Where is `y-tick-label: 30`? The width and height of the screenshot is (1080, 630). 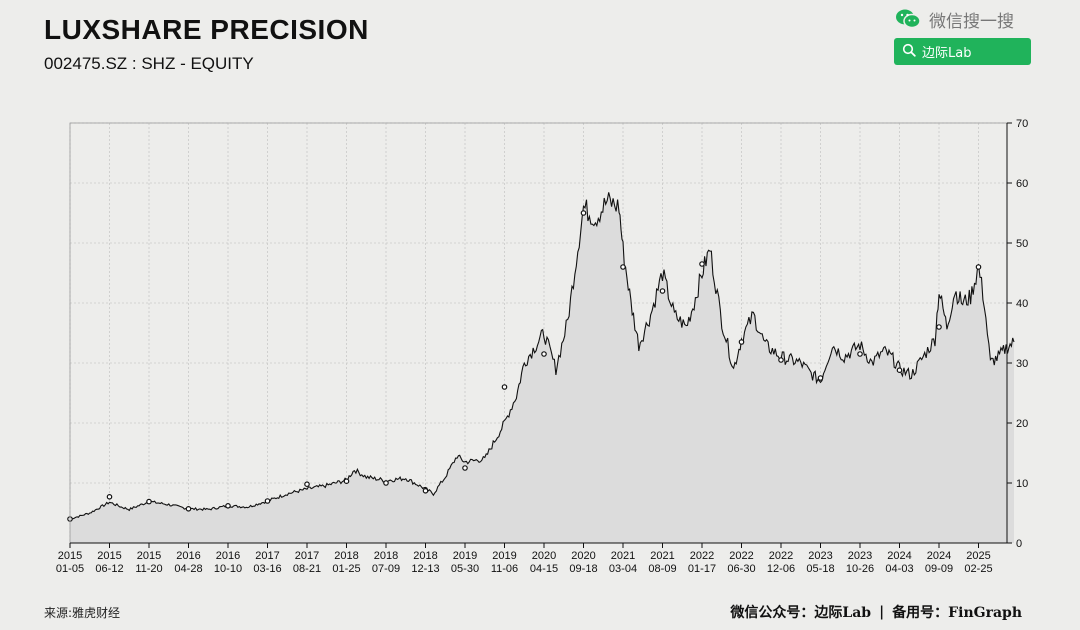 y-tick-label: 30 is located at coordinates (1022, 364).